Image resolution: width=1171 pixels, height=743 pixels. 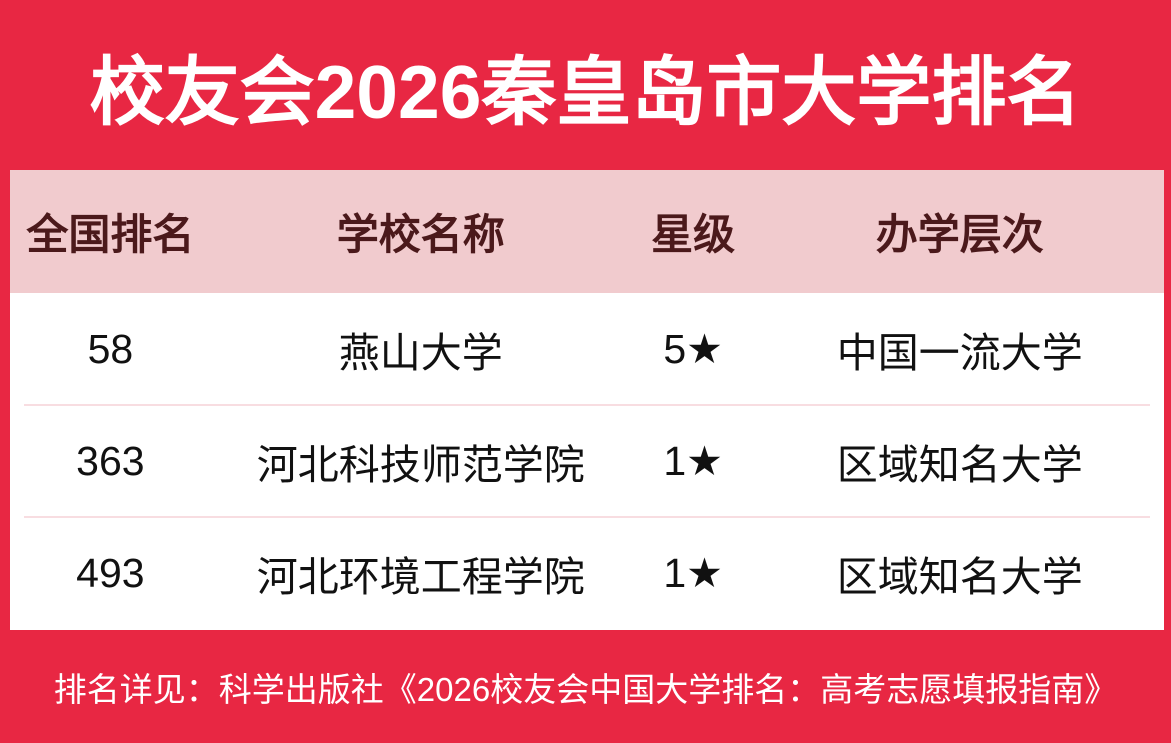 What do you see at coordinates (587, 349) in the screenshot?
I see `table-row: 58 燕山大学 5★ 中国一流大学` at bounding box center [587, 349].